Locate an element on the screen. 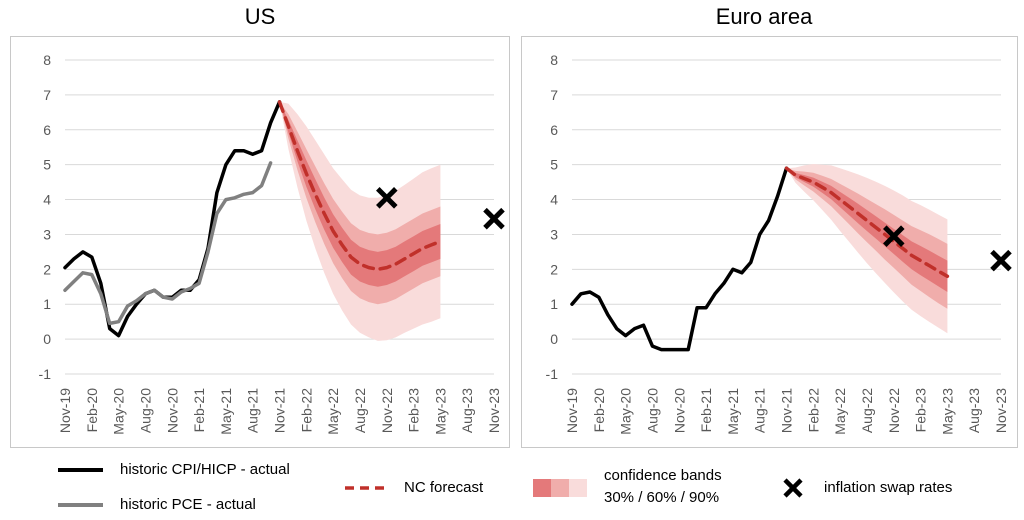 The image size is (1024, 520). ea-y-tick-label: 1 is located at coordinates (554, 304).